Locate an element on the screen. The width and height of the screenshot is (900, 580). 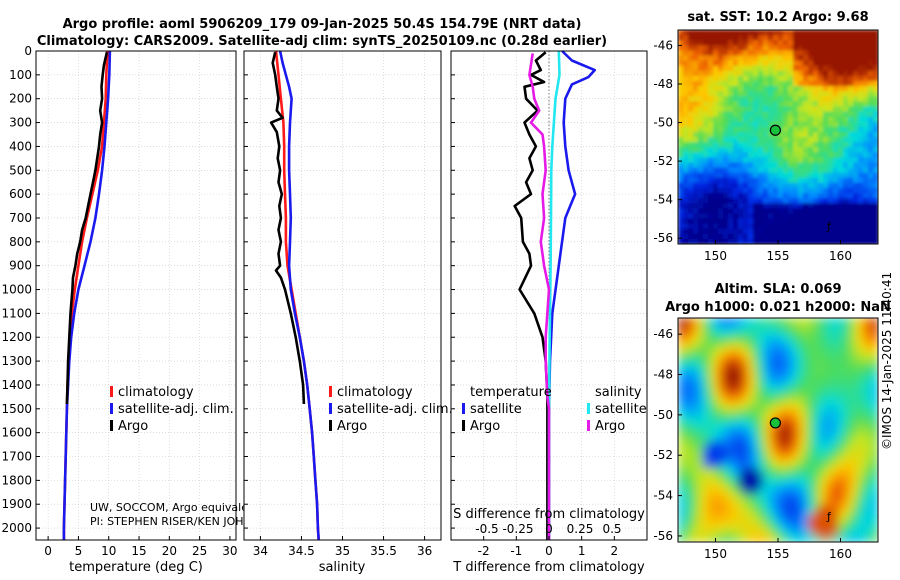
x-tick-label: 10 is located at coordinates (108, 551).